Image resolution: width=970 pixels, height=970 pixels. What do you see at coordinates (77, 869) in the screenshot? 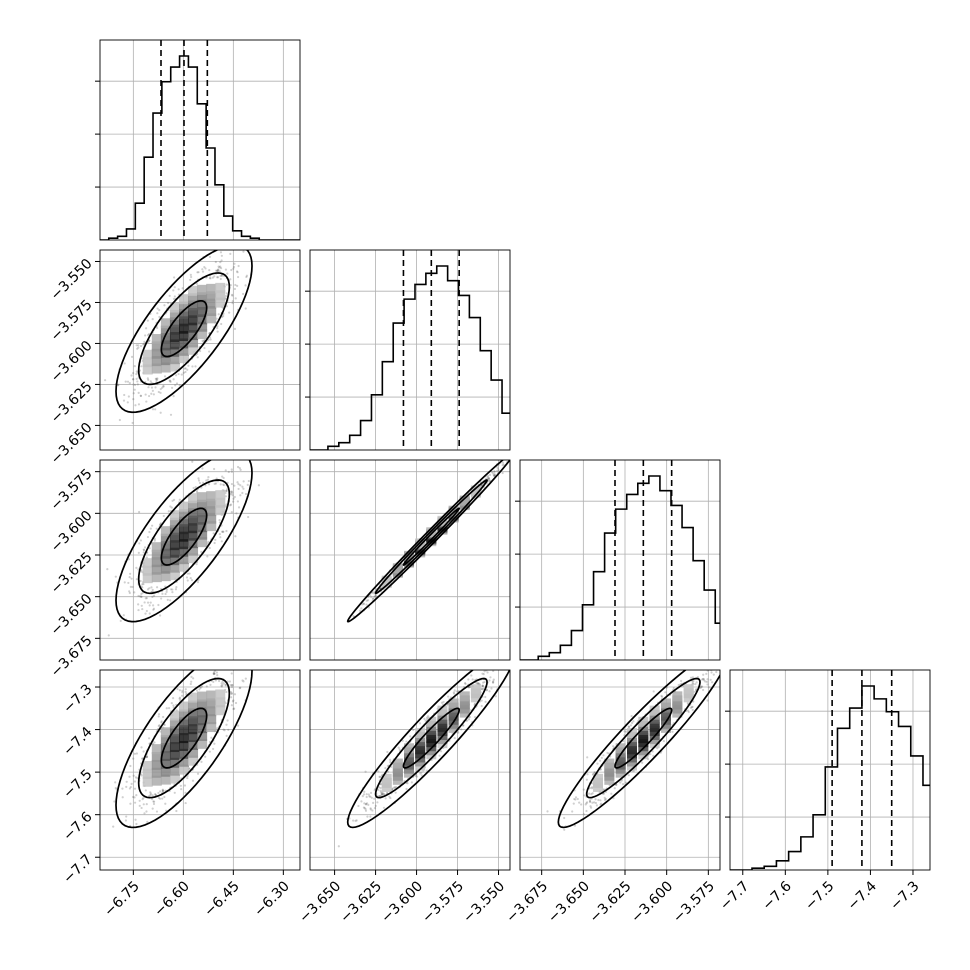
I see `y-tick-label-3-0: −7.7` at bounding box center [77, 869].